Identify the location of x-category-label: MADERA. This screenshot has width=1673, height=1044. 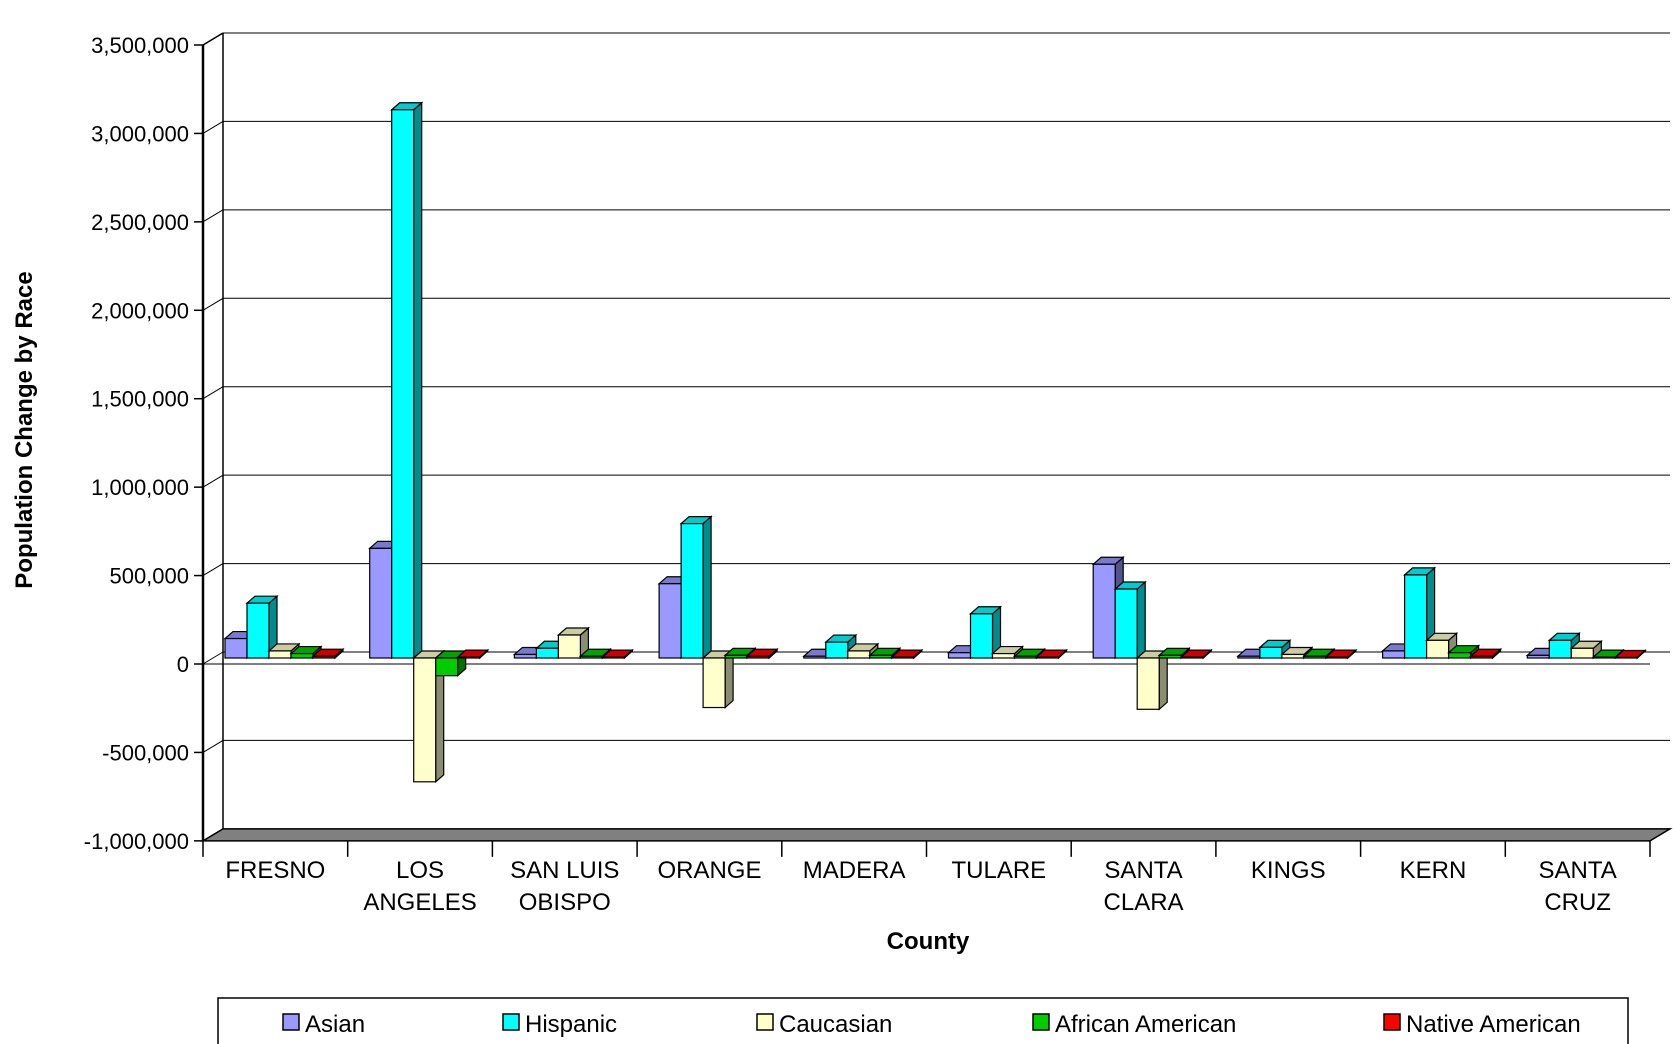
(854, 870).